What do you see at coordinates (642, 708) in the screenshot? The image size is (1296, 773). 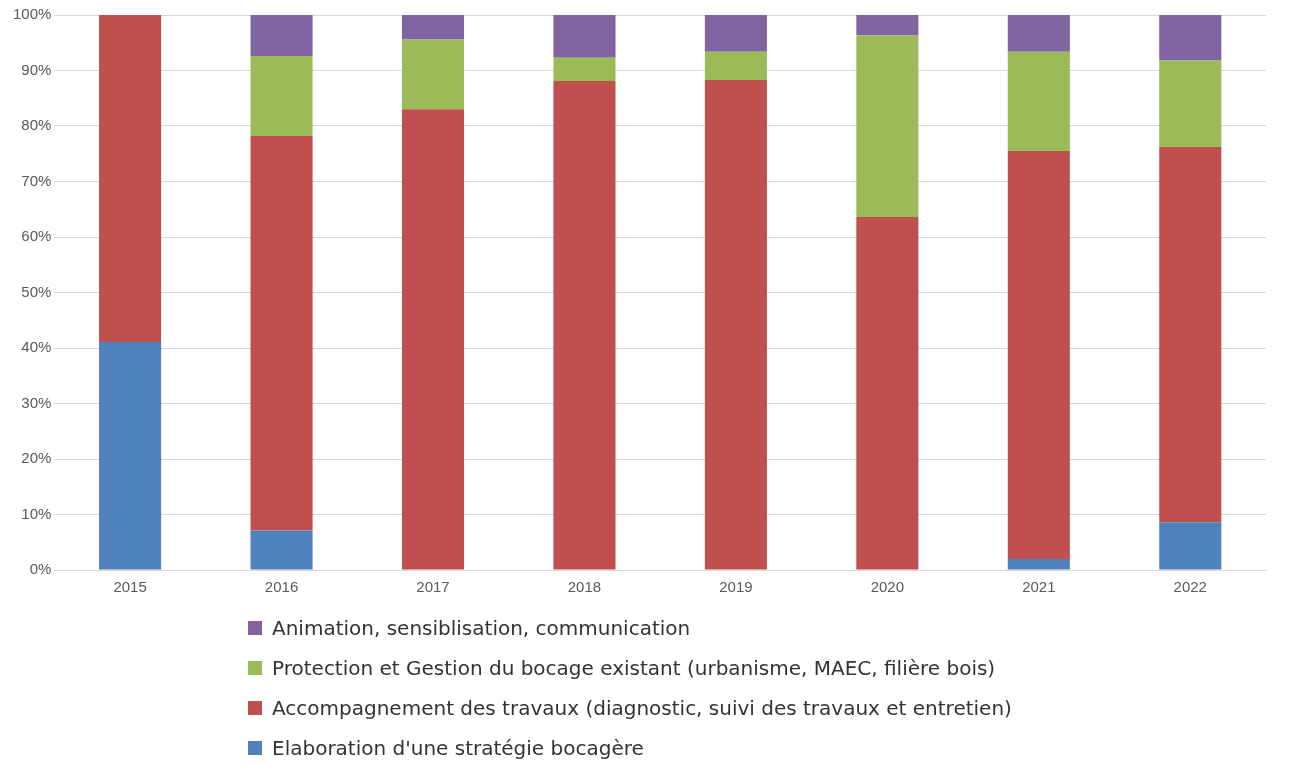 I see `legend-label: Accompagnement des travaux (diagnostic, suivi des travaux et entretien)` at bounding box center [642, 708].